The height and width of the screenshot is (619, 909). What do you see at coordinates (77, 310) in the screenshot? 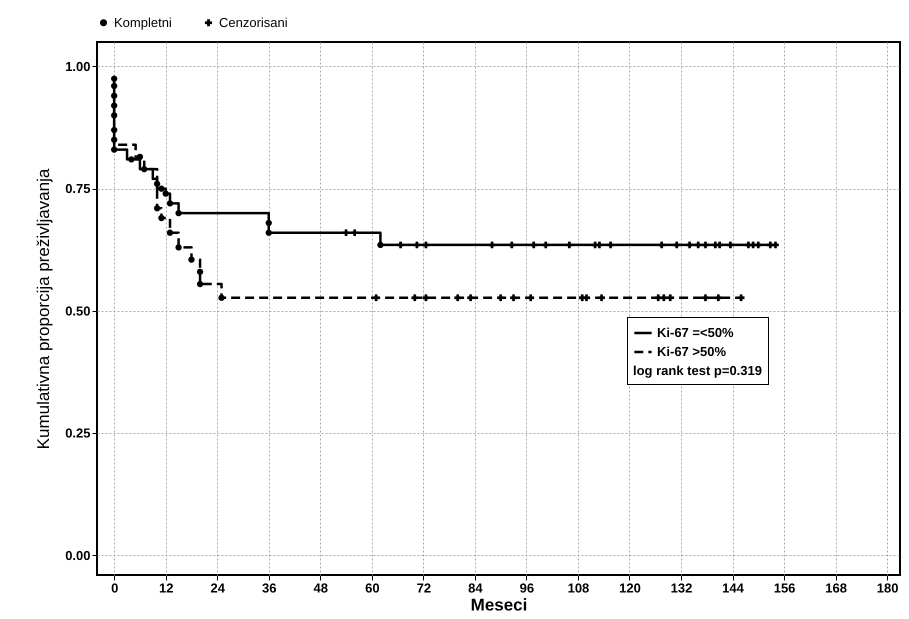
I see `y-tick-label: 0.50` at bounding box center [77, 310].